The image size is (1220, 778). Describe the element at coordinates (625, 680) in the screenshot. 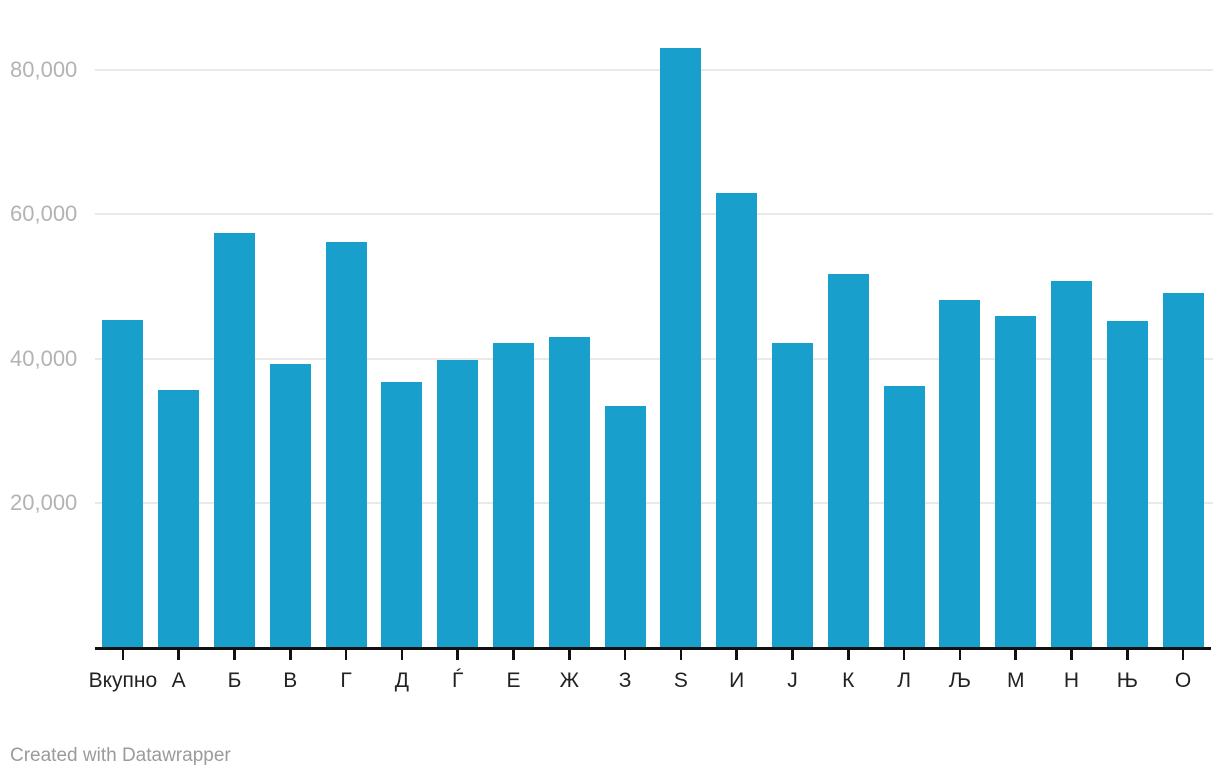

I see `x-tick-label: З` at that location.